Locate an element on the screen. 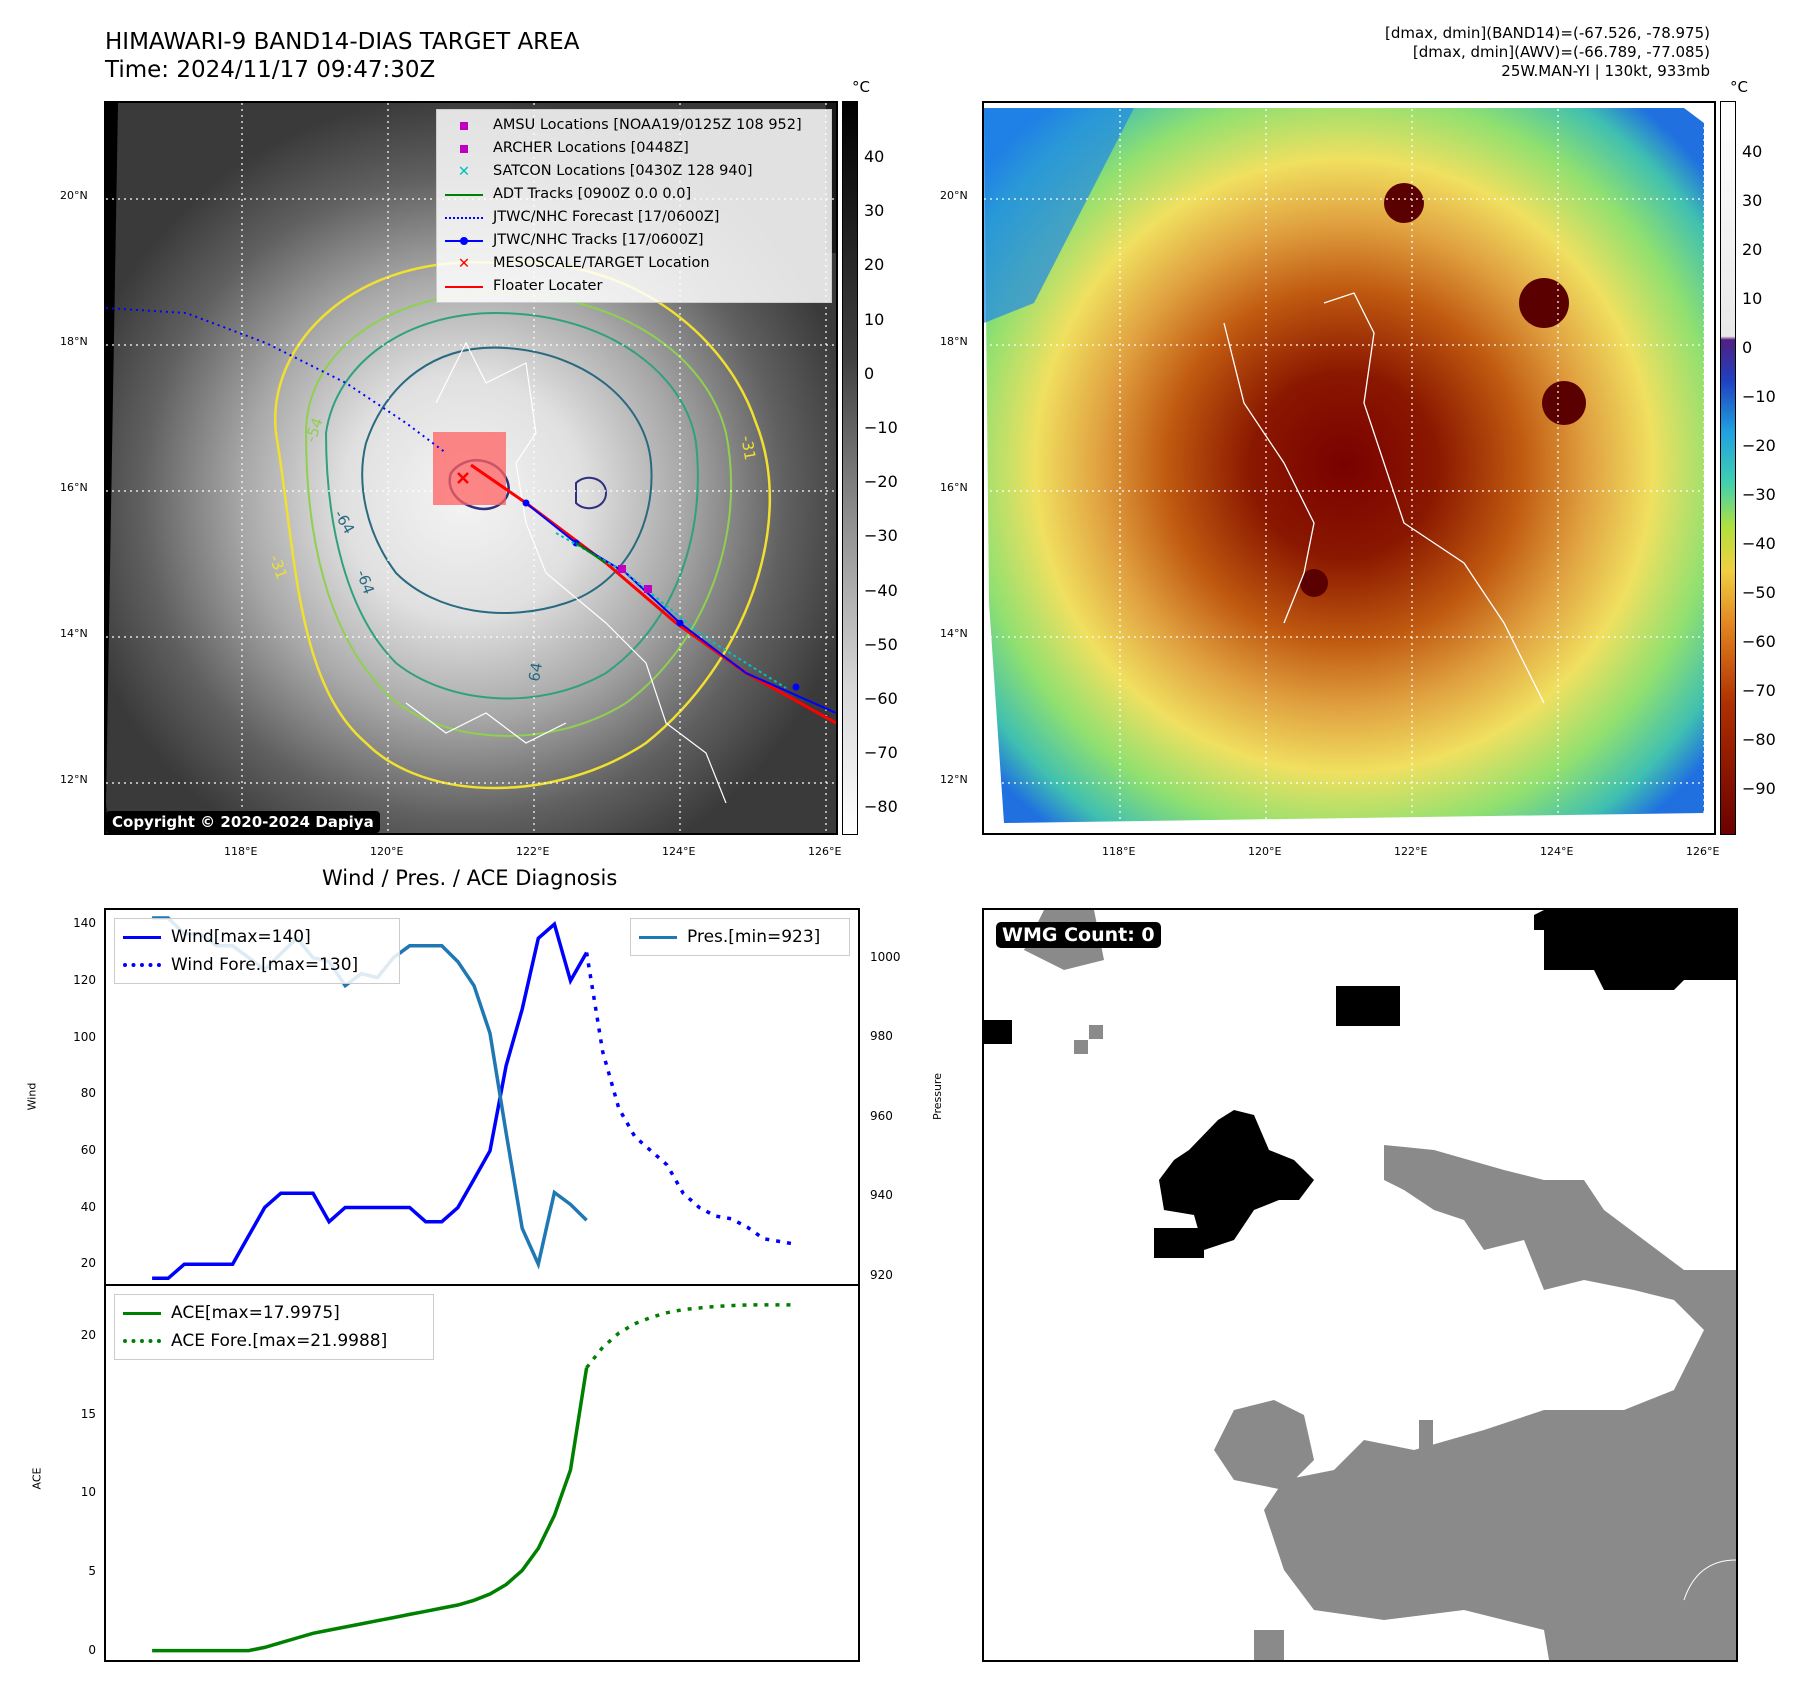  legend-jtwc-forecast: JTWC/NHC Forecast [17/0600Z] is located at coordinates (634, 217).